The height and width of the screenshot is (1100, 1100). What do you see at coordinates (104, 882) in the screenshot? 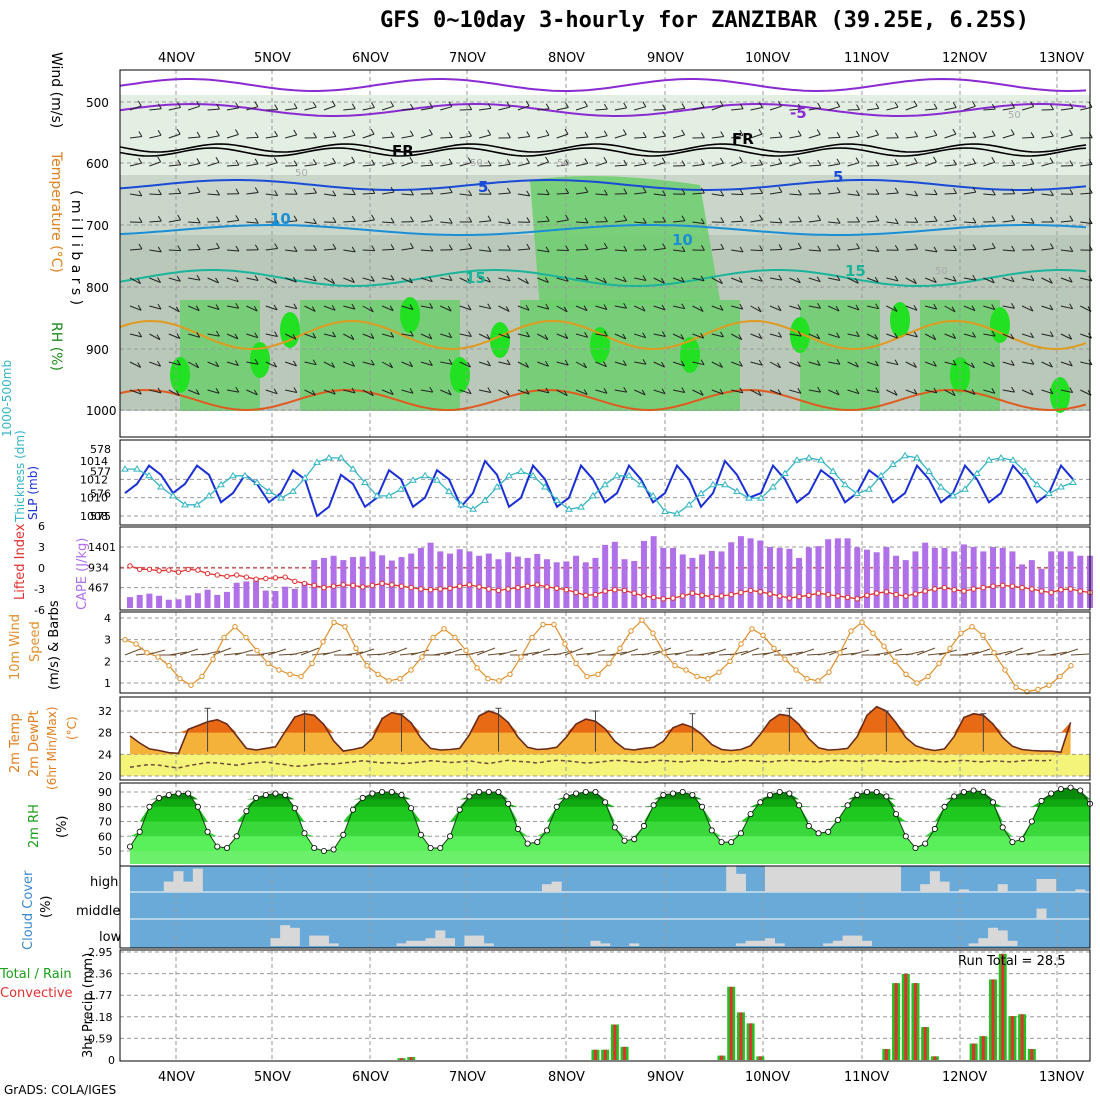
I see `cloud-row-label: high` at bounding box center [104, 882].